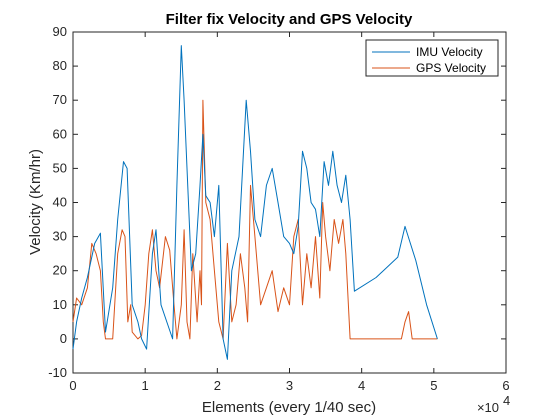  What do you see at coordinates (506, 400) in the screenshot?
I see `x-exponent-power: 4` at bounding box center [506, 400].